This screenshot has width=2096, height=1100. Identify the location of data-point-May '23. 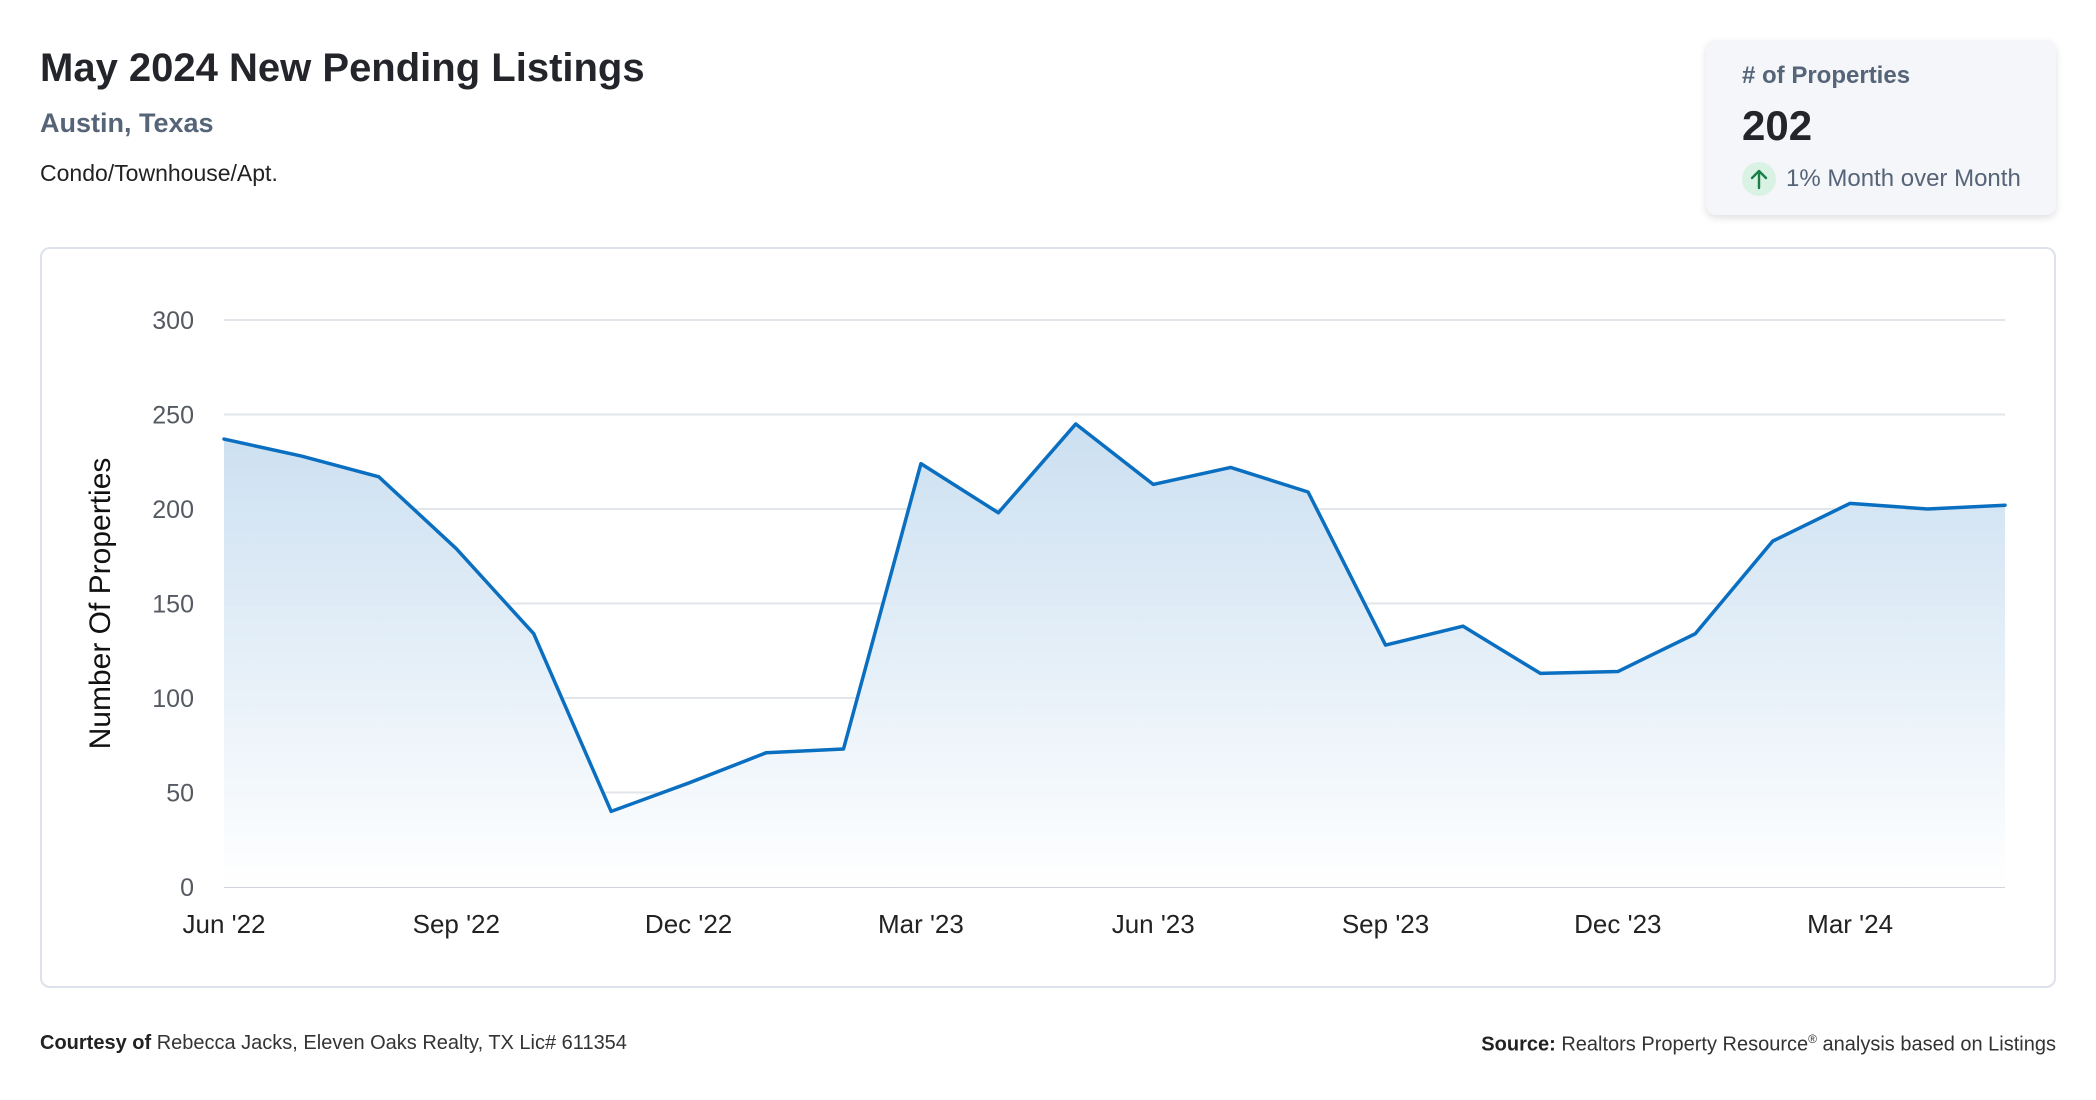
(1076, 424).